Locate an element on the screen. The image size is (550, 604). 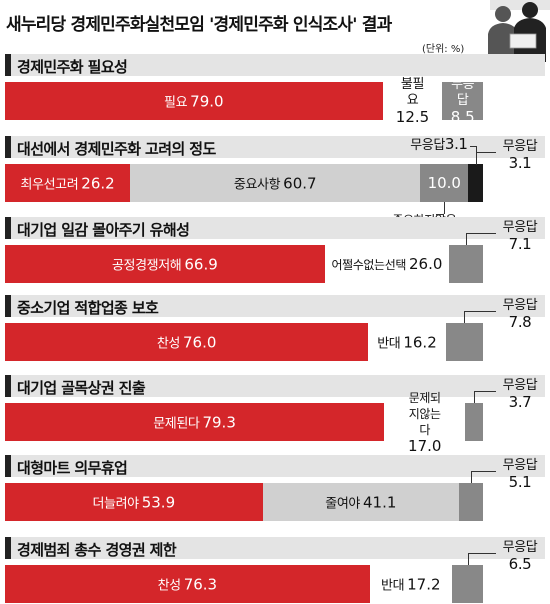
segment-label: 반대 16.2 is located at coordinates (407, 342).